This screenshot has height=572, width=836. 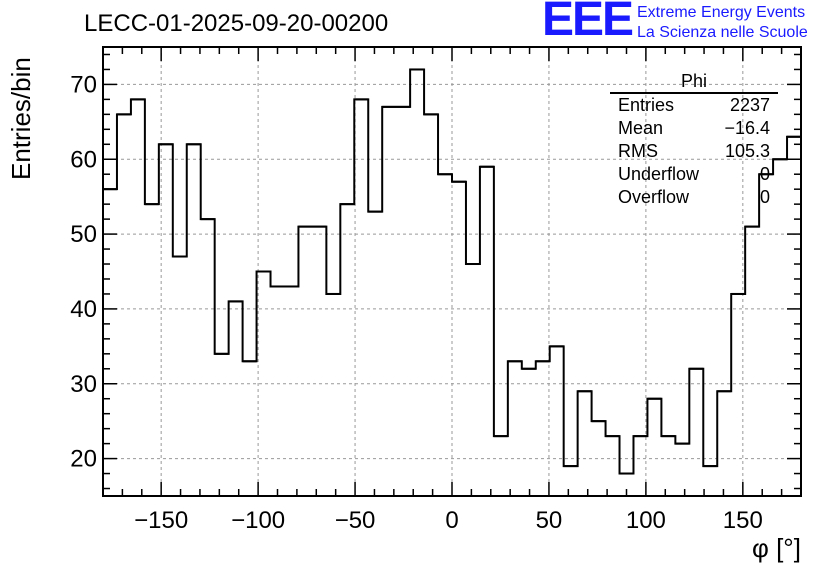 I want to click on x-tick-label: 50, so click(x=549, y=520).